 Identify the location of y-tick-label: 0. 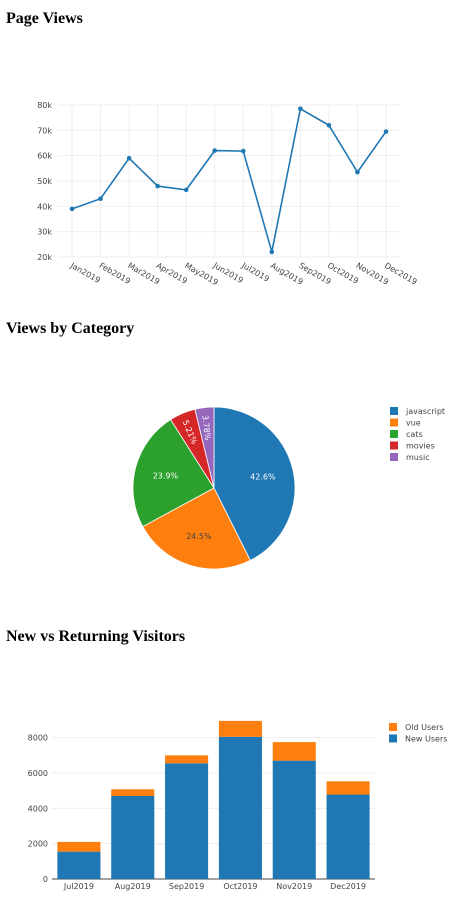
(45, 879).